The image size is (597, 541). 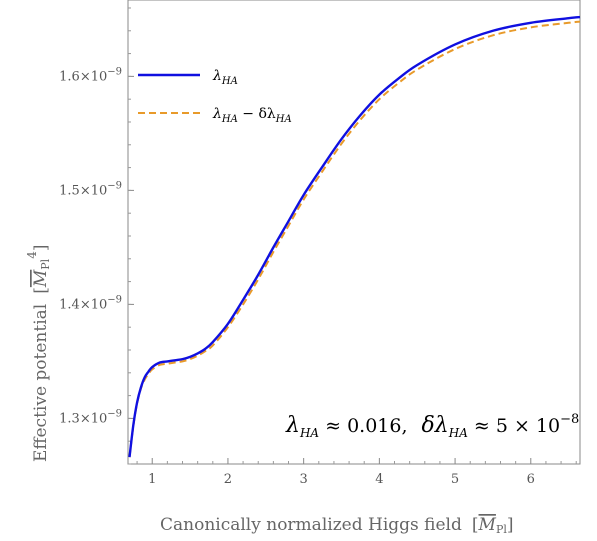 I want to click on x-tick-label: 3, so click(x=304, y=479).